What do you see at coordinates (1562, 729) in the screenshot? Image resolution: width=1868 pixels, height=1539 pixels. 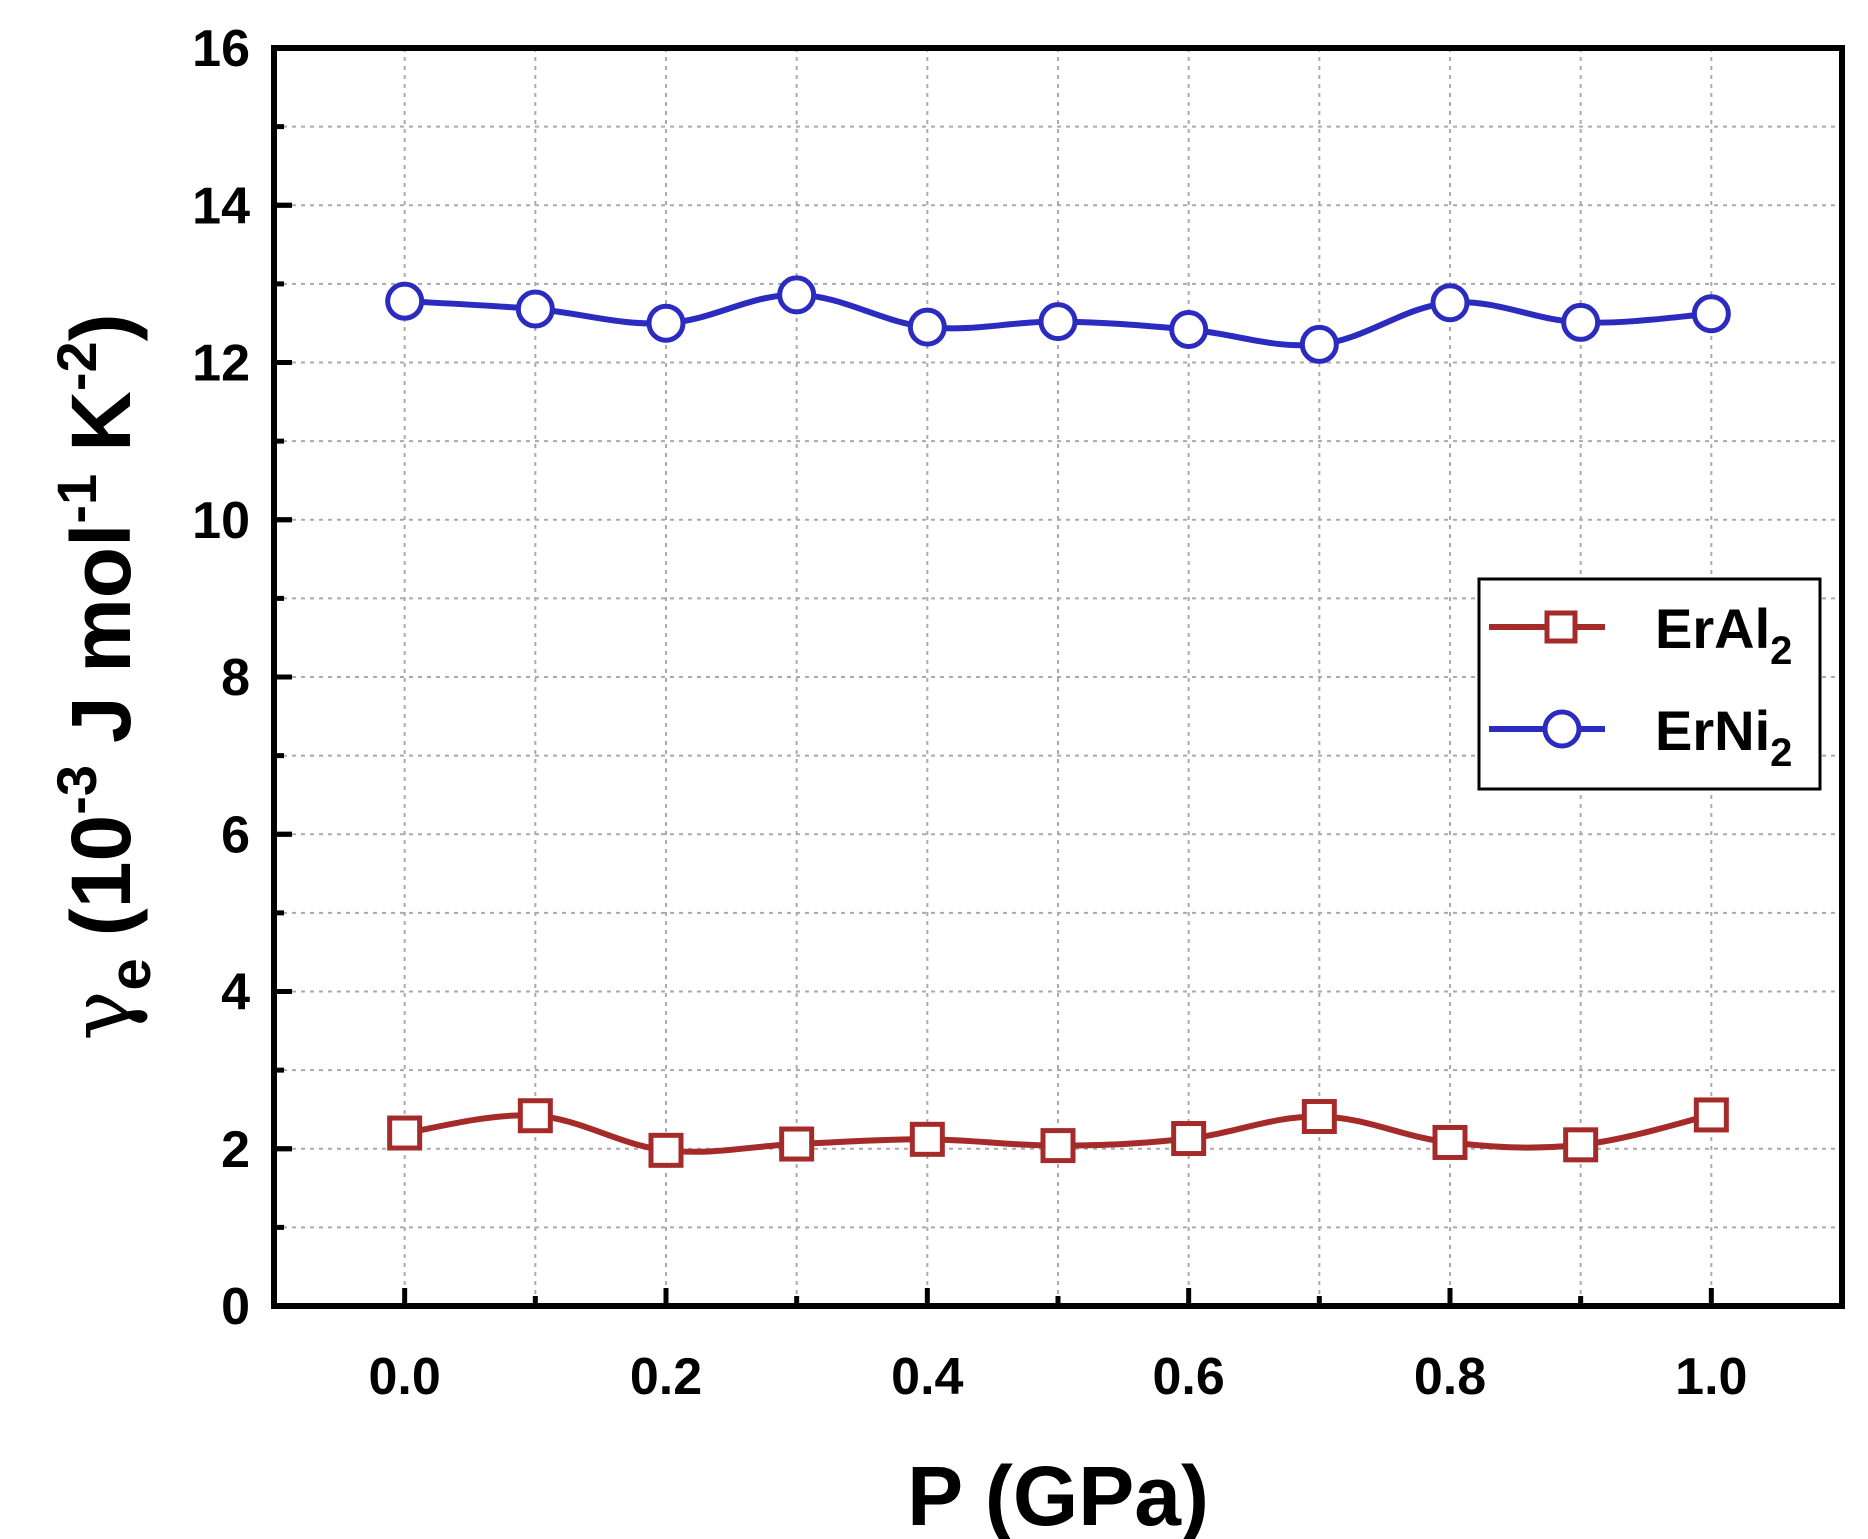 I see `legend-marker-circle-icon` at bounding box center [1562, 729].